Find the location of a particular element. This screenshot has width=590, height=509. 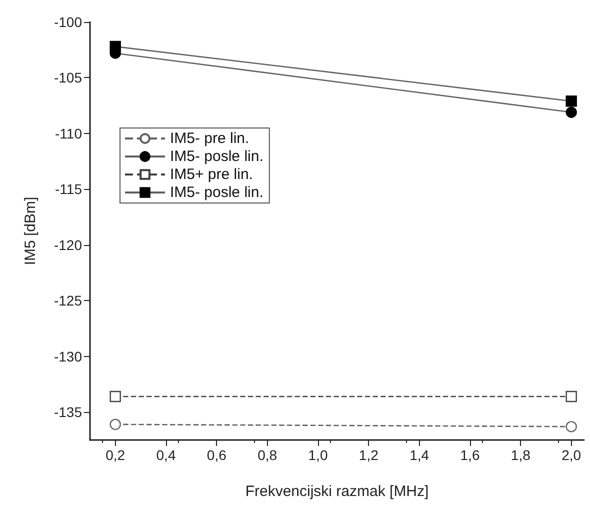

legend-label: IM5+ pre lin. is located at coordinates (211, 174).